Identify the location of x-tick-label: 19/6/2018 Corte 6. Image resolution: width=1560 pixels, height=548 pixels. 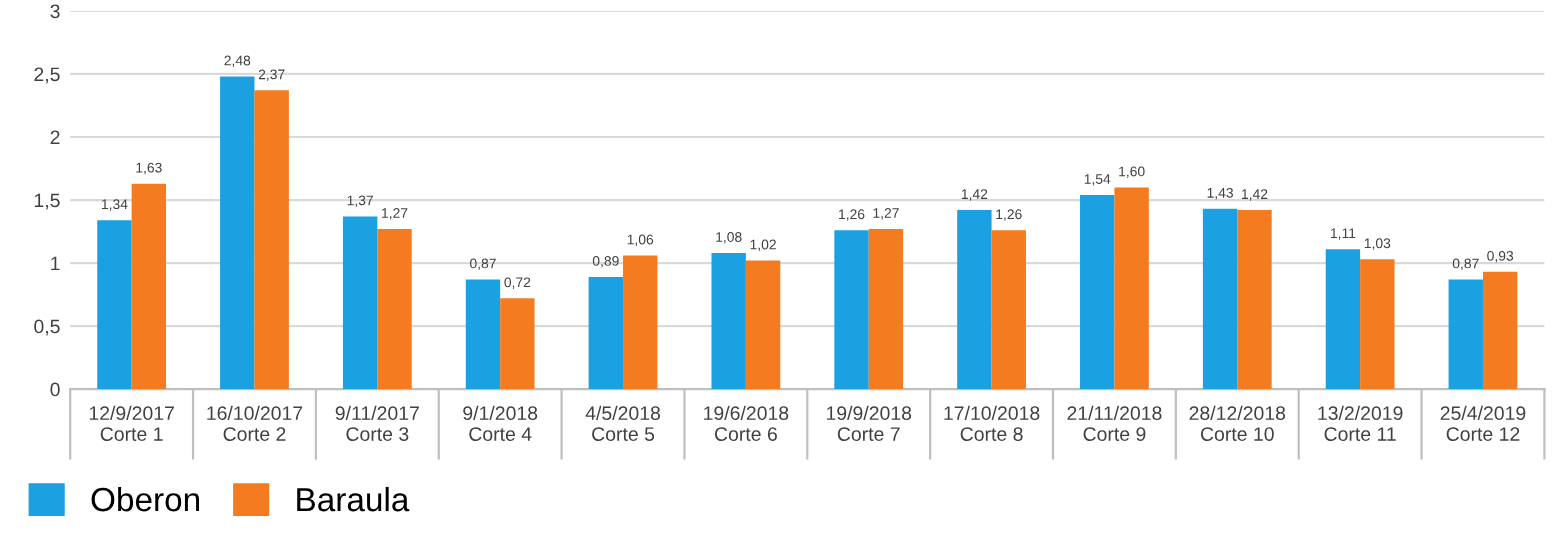
(746, 423).